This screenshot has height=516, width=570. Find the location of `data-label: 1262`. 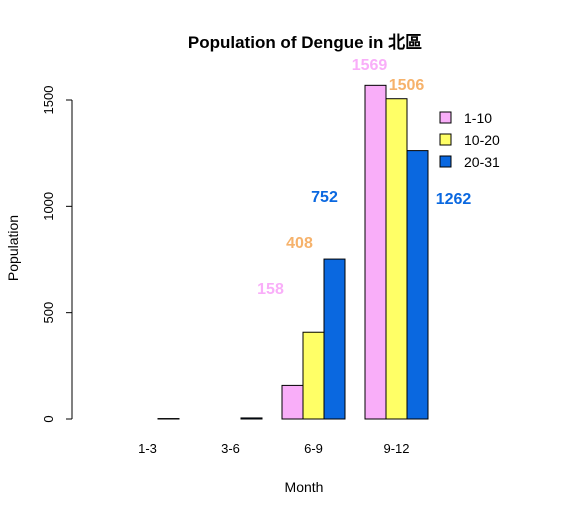

data-label: 1262 is located at coordinates (454, 199).